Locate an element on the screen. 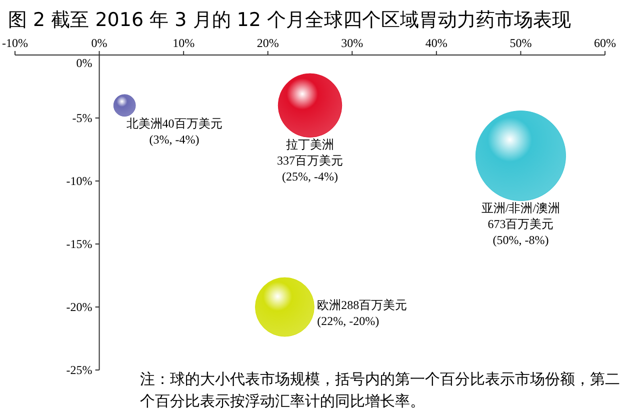 Image resolution: width=639 pixels, height=420 pixels. x-tick-label: -10% is located at coordinates (15, 43).